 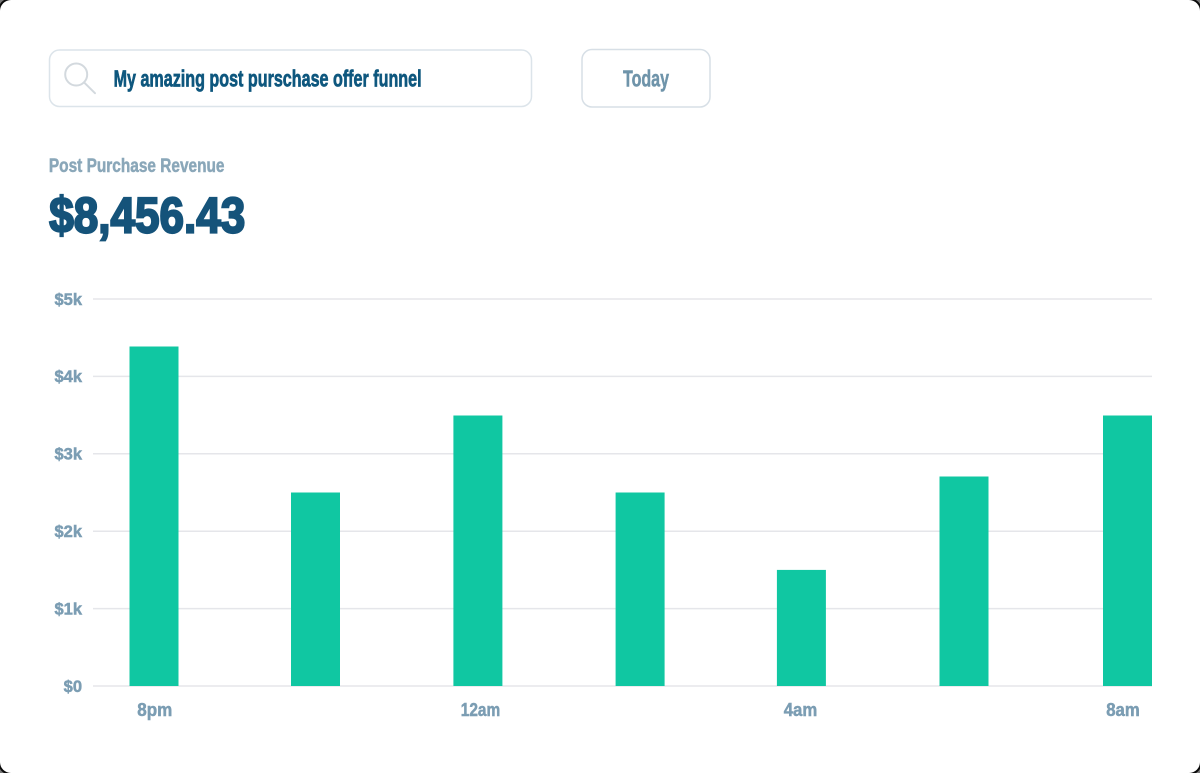 I want to click on svg-text: $4k, so click(x=68, y=377).